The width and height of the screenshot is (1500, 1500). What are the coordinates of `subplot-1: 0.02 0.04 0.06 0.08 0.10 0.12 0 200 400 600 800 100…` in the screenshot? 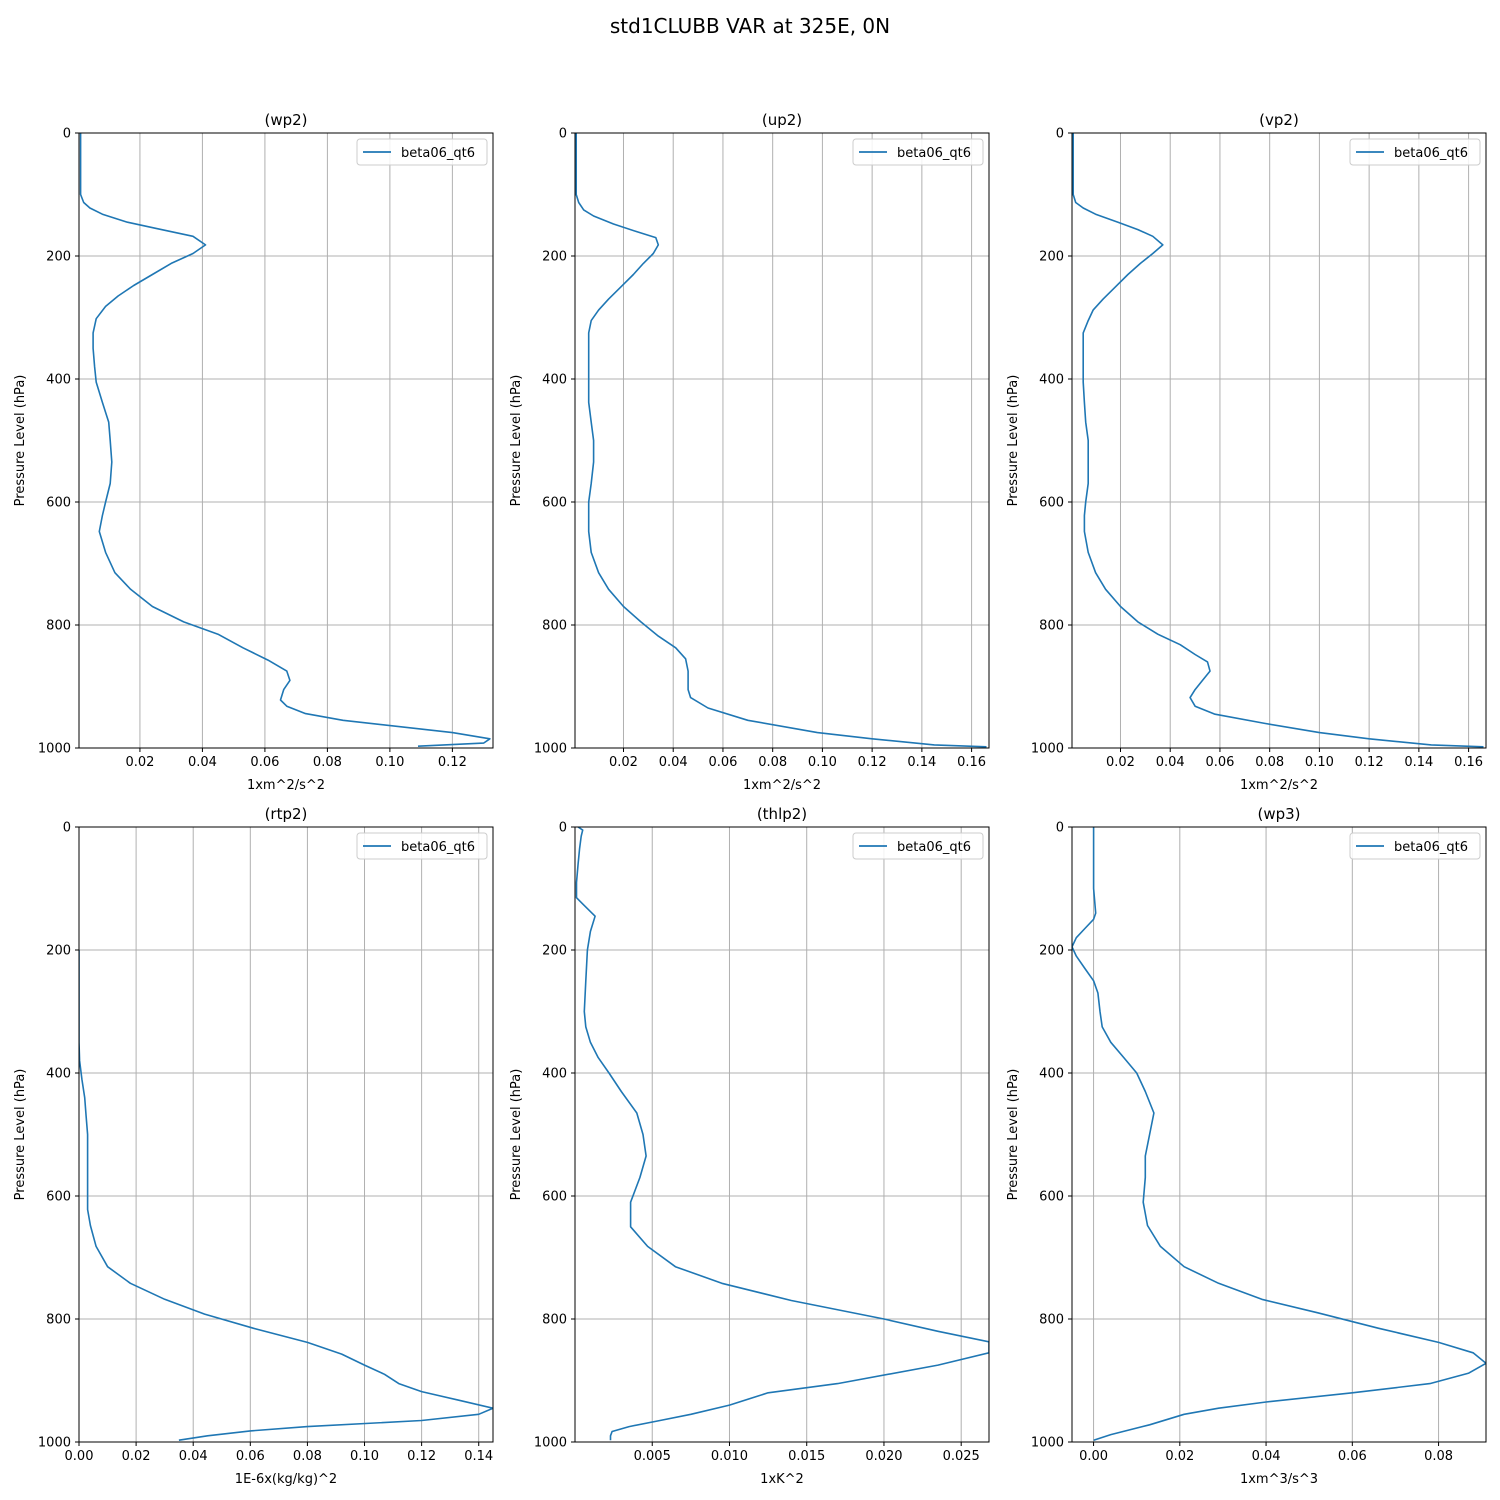 It's located at (253, 452).